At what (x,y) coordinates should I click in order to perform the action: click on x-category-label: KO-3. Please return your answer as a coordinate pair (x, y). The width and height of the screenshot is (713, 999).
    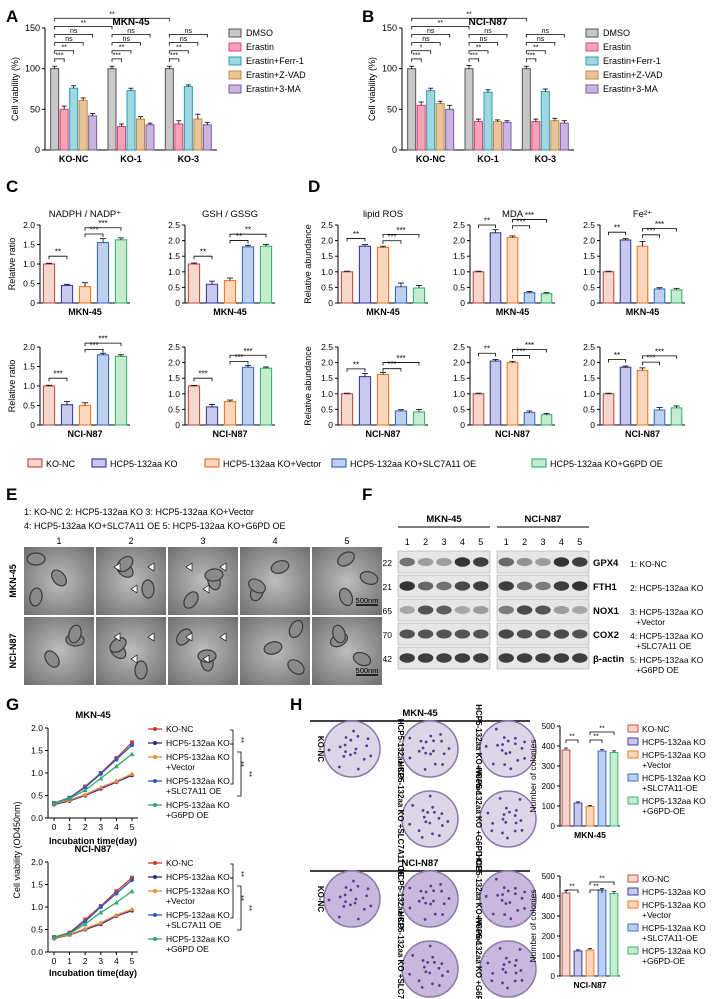
    Looking at the image, I should click on (546, 159).